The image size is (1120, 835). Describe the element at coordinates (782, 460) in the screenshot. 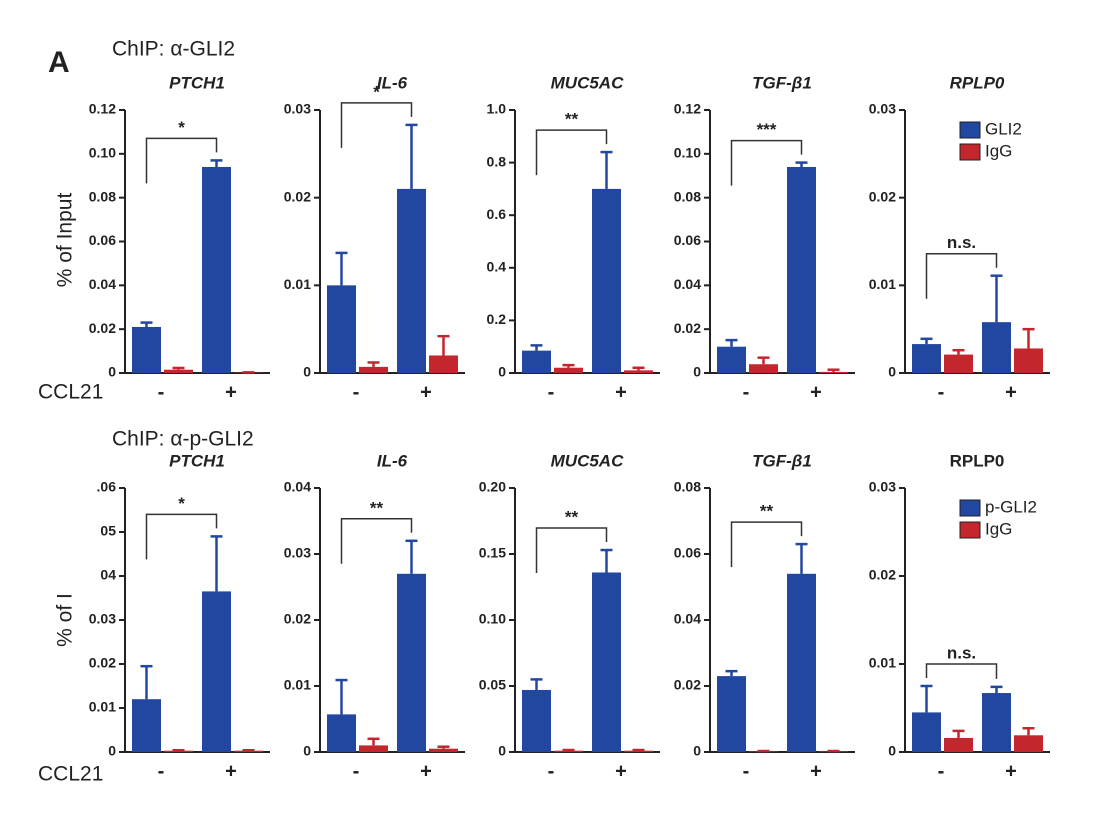

I see `chart-title: TGF-β1` at that location.